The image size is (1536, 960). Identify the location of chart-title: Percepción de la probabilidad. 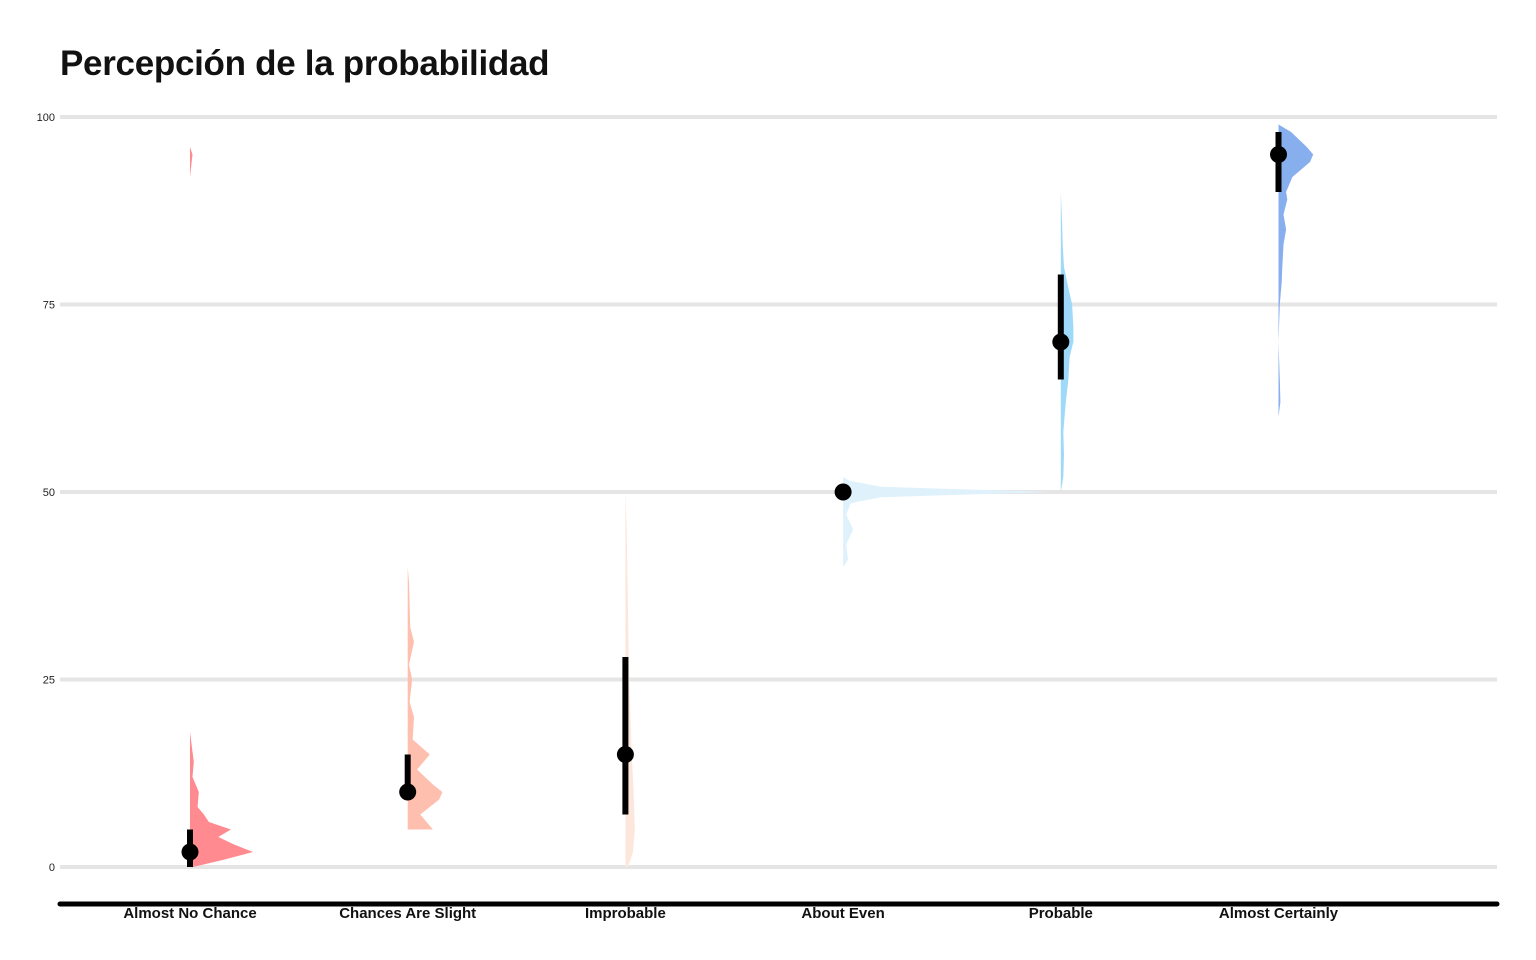
(305, 63).